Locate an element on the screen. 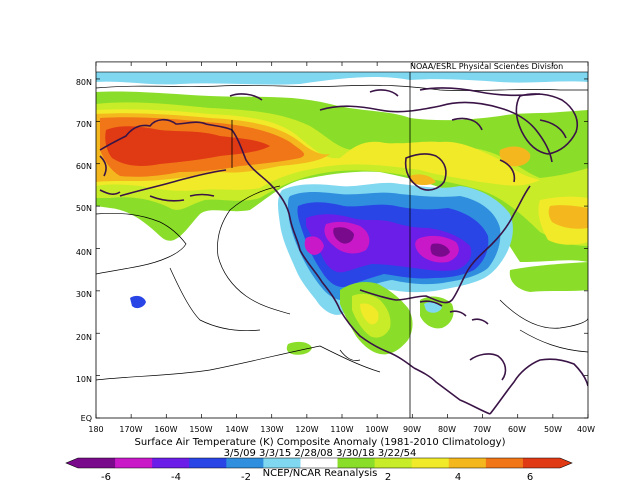  credit-text: NOAA/ESRL Physical Sciences Division is located at coordinates (487, 66).